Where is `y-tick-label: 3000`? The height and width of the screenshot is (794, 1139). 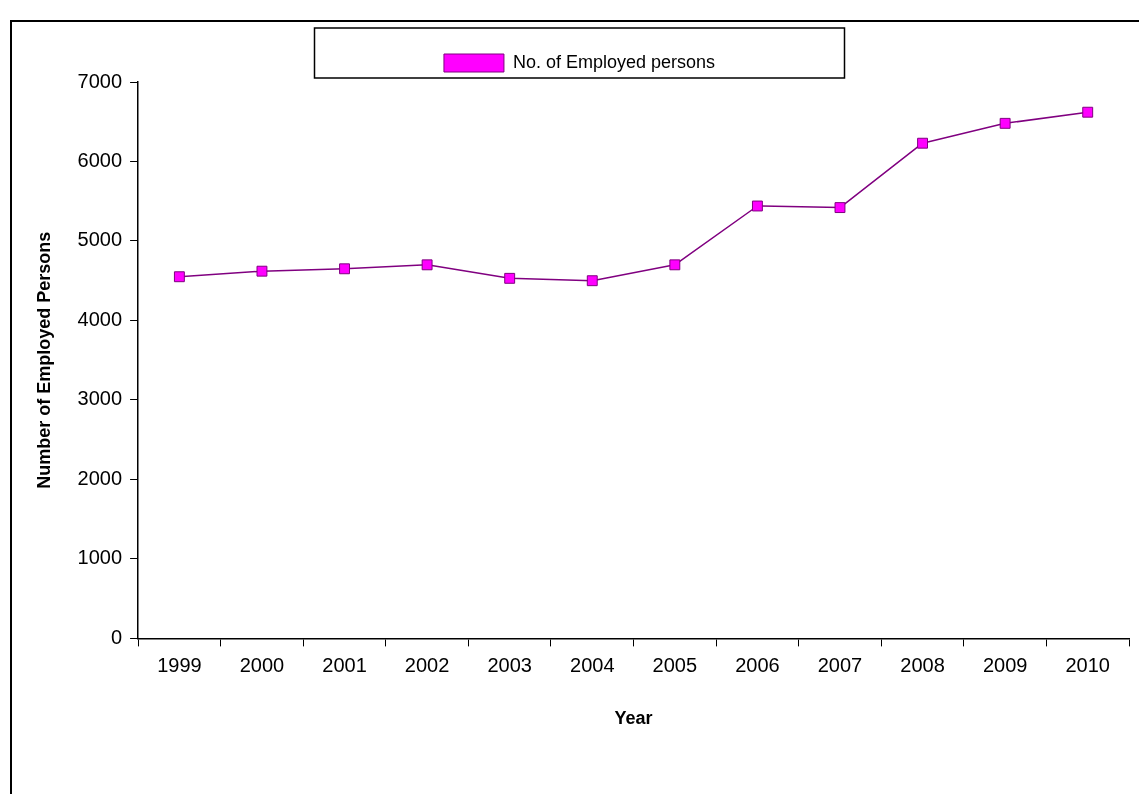 y-tick-label: 3000 is located at coordinates (100, 398).